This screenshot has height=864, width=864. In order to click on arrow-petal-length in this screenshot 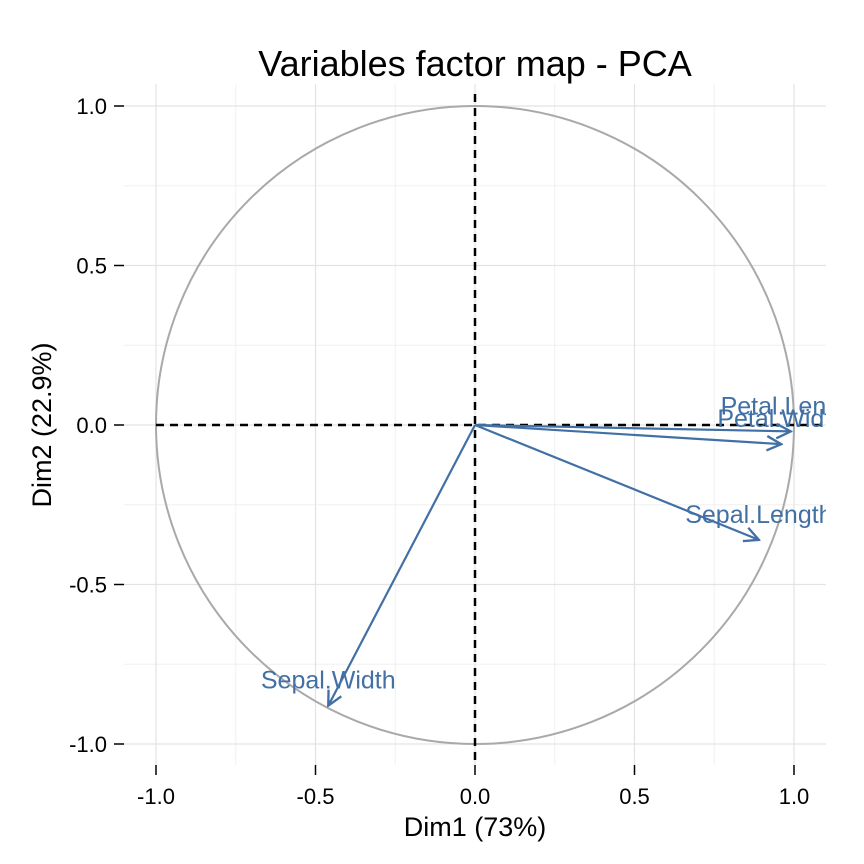, I will do `click(632, 428)`.